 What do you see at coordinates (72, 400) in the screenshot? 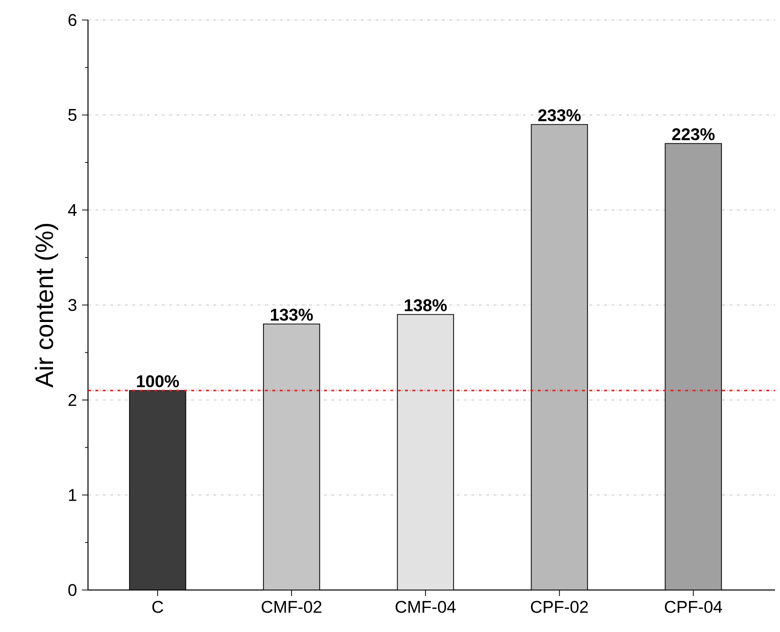
I see `y-tick-label: 2` at bounding box center [72, 400].